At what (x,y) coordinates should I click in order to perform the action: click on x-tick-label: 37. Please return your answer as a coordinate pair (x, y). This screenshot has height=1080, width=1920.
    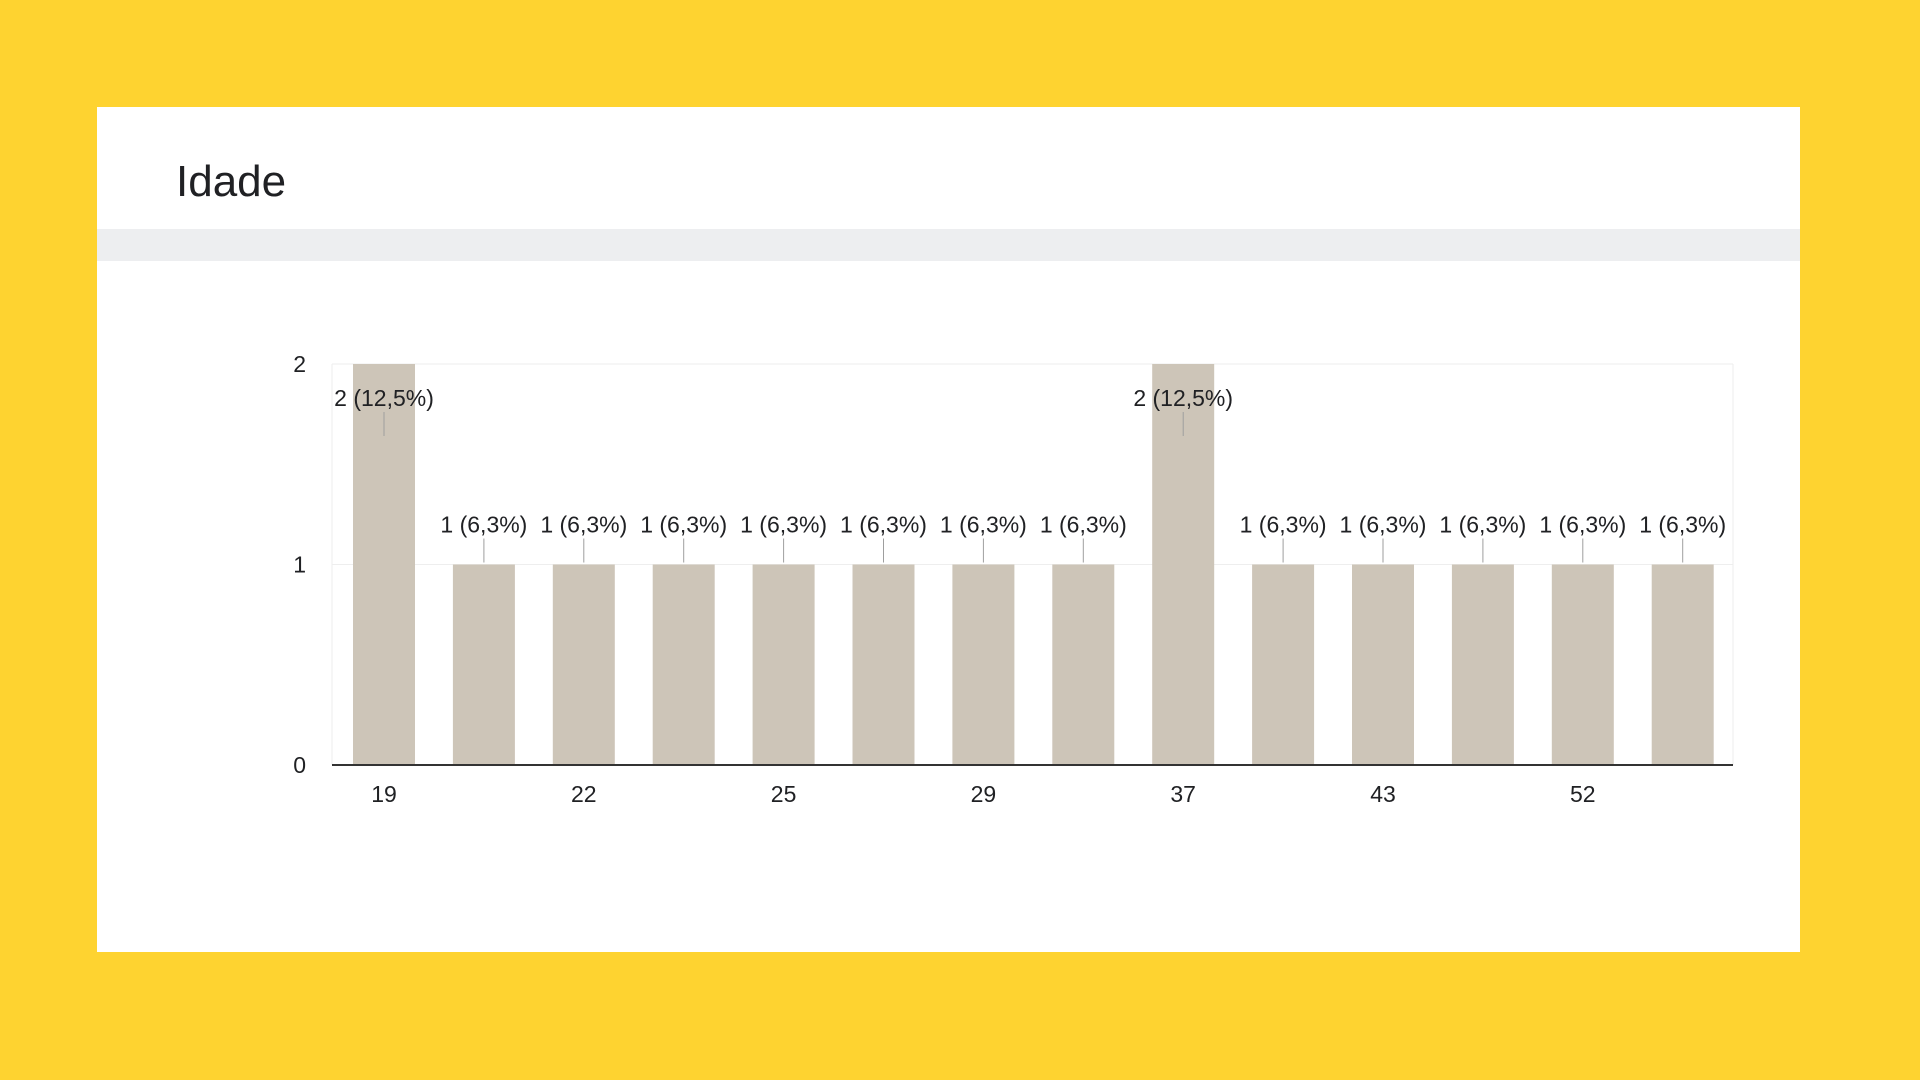
    Looking at the image, I should click on (1183, 794).